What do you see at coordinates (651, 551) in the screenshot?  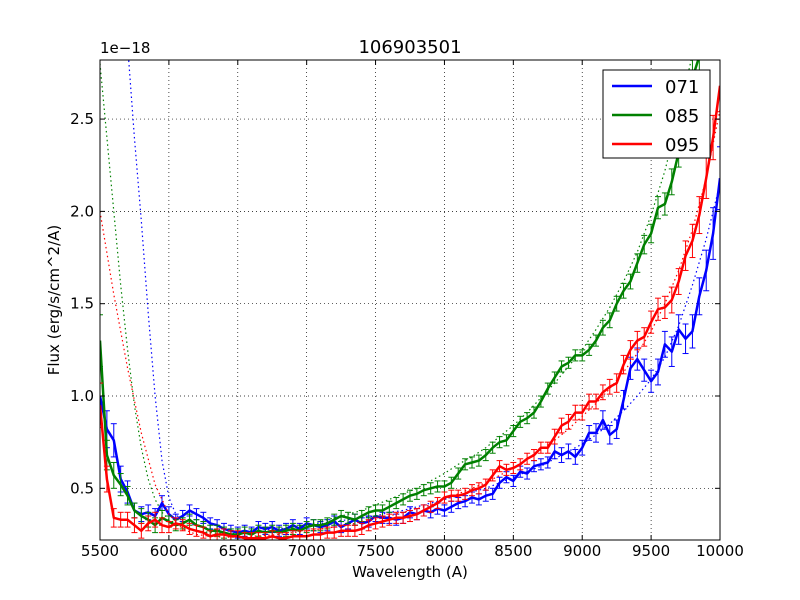 I see `x-tick-label: 9500` at bounding box center [651, 551].